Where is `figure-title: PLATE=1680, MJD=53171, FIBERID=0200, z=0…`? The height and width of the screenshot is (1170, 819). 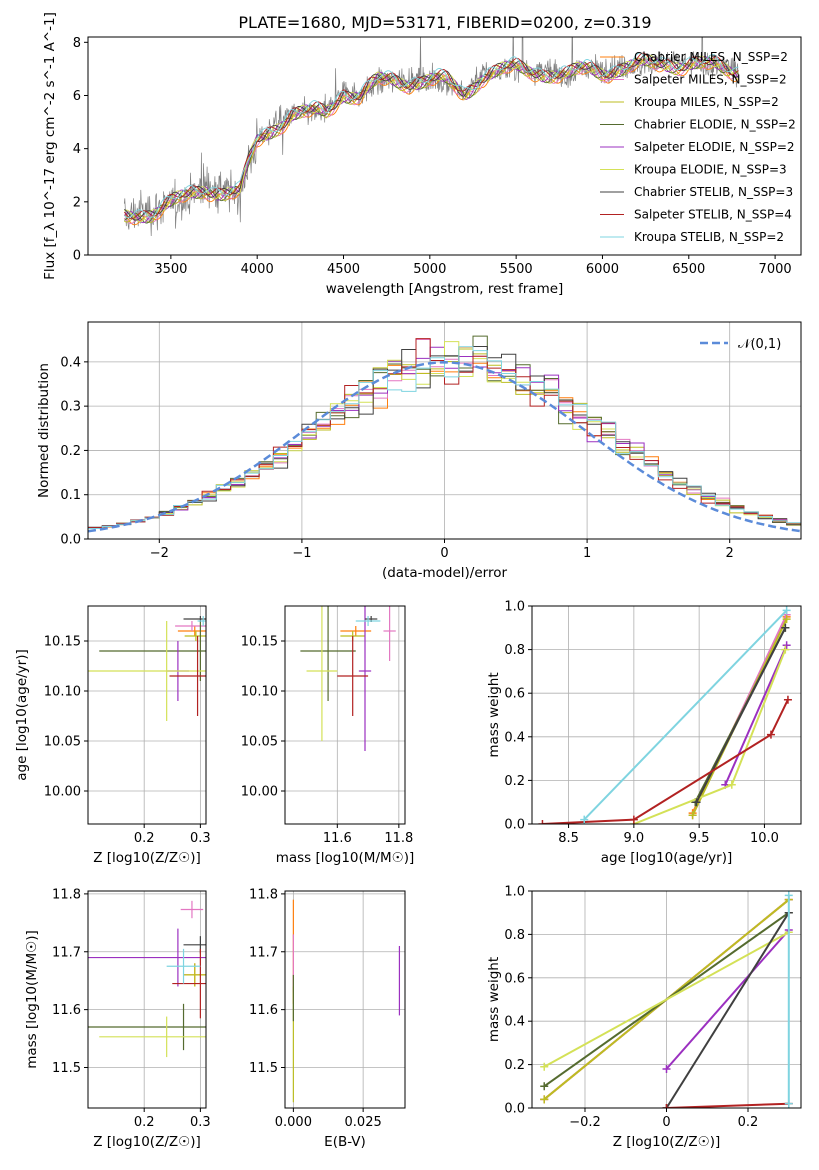
figure-title: PLATE=1680, MJD=53171, FIBERID=0200, z=0… is located at coordinates (444, 22).